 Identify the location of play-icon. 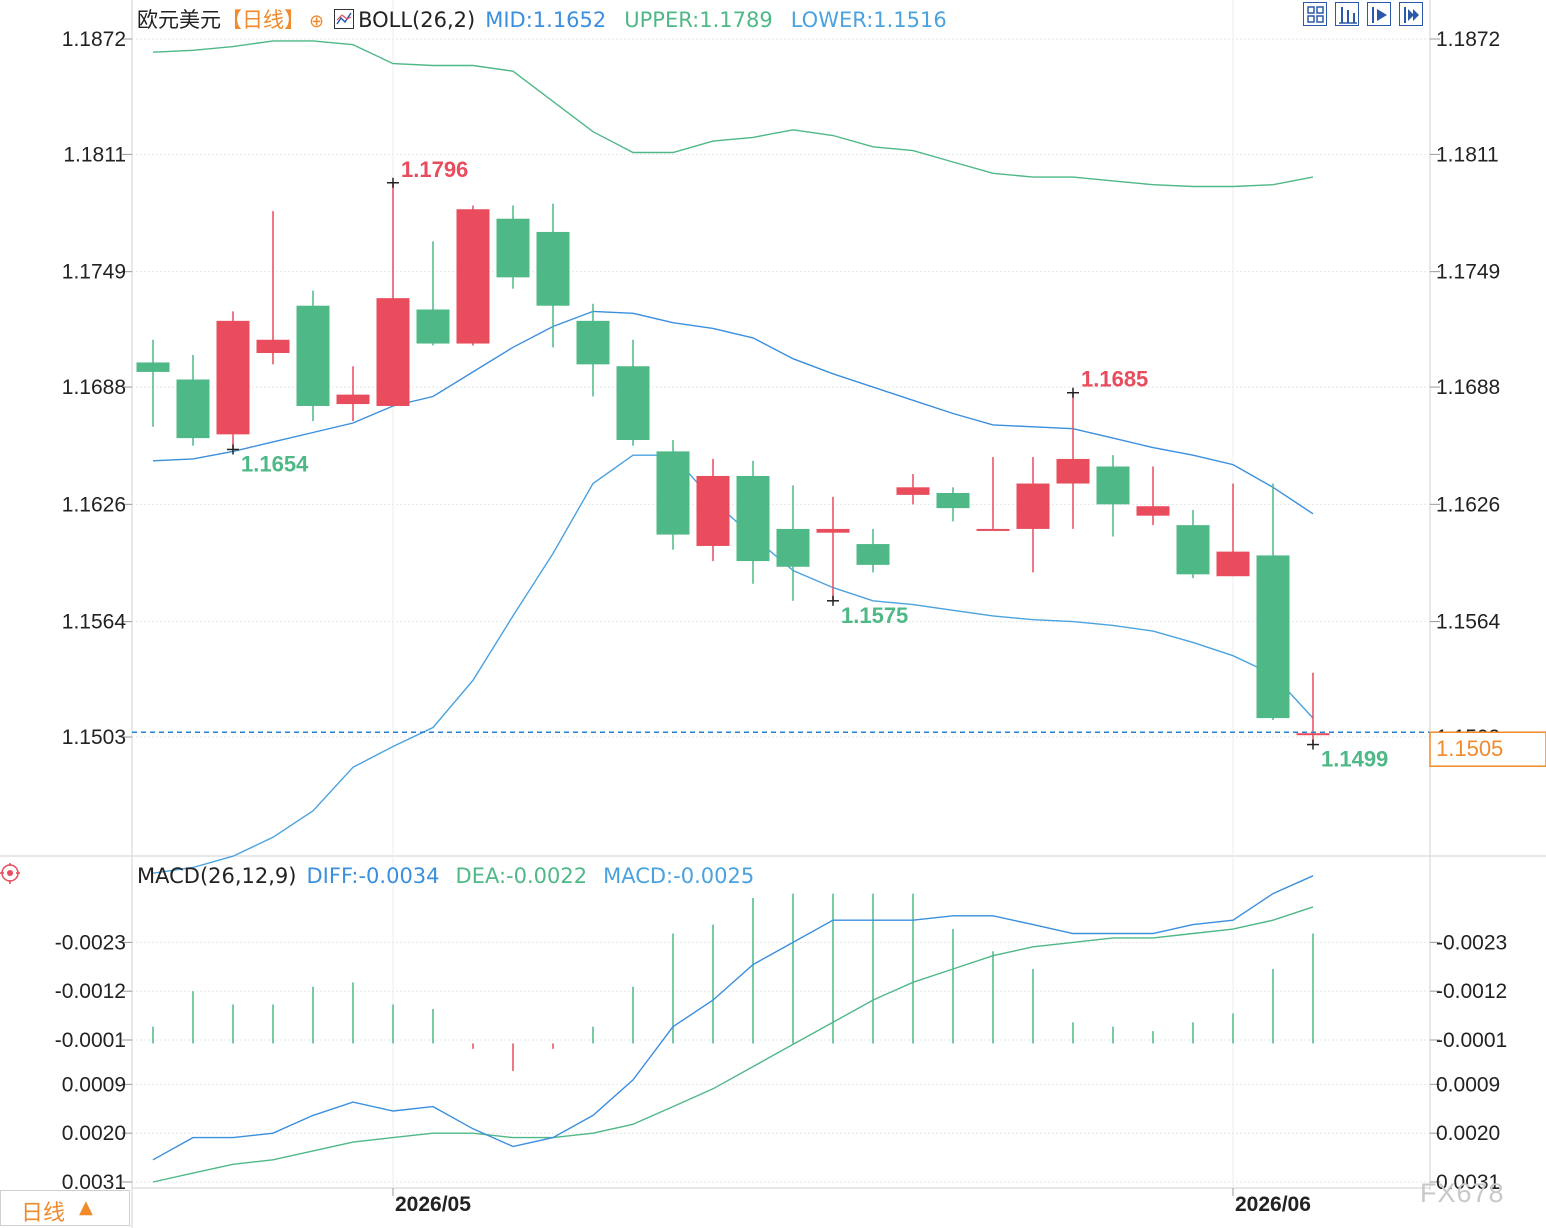
(1379, 14).